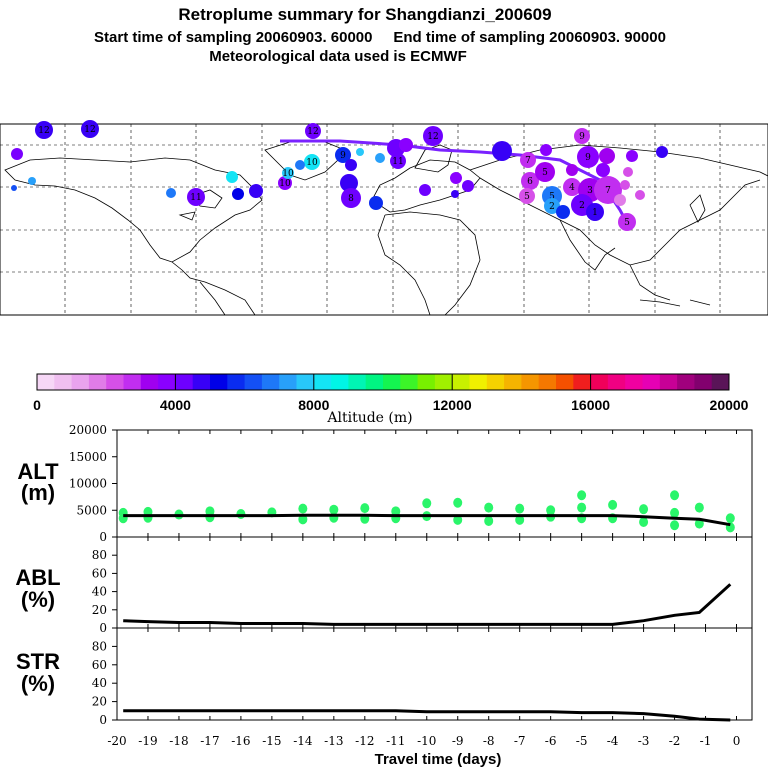 Image resolution: width=768 pixels, height=768 pixels. I want to click on y-tick-label: 15000, so click(88, 457).